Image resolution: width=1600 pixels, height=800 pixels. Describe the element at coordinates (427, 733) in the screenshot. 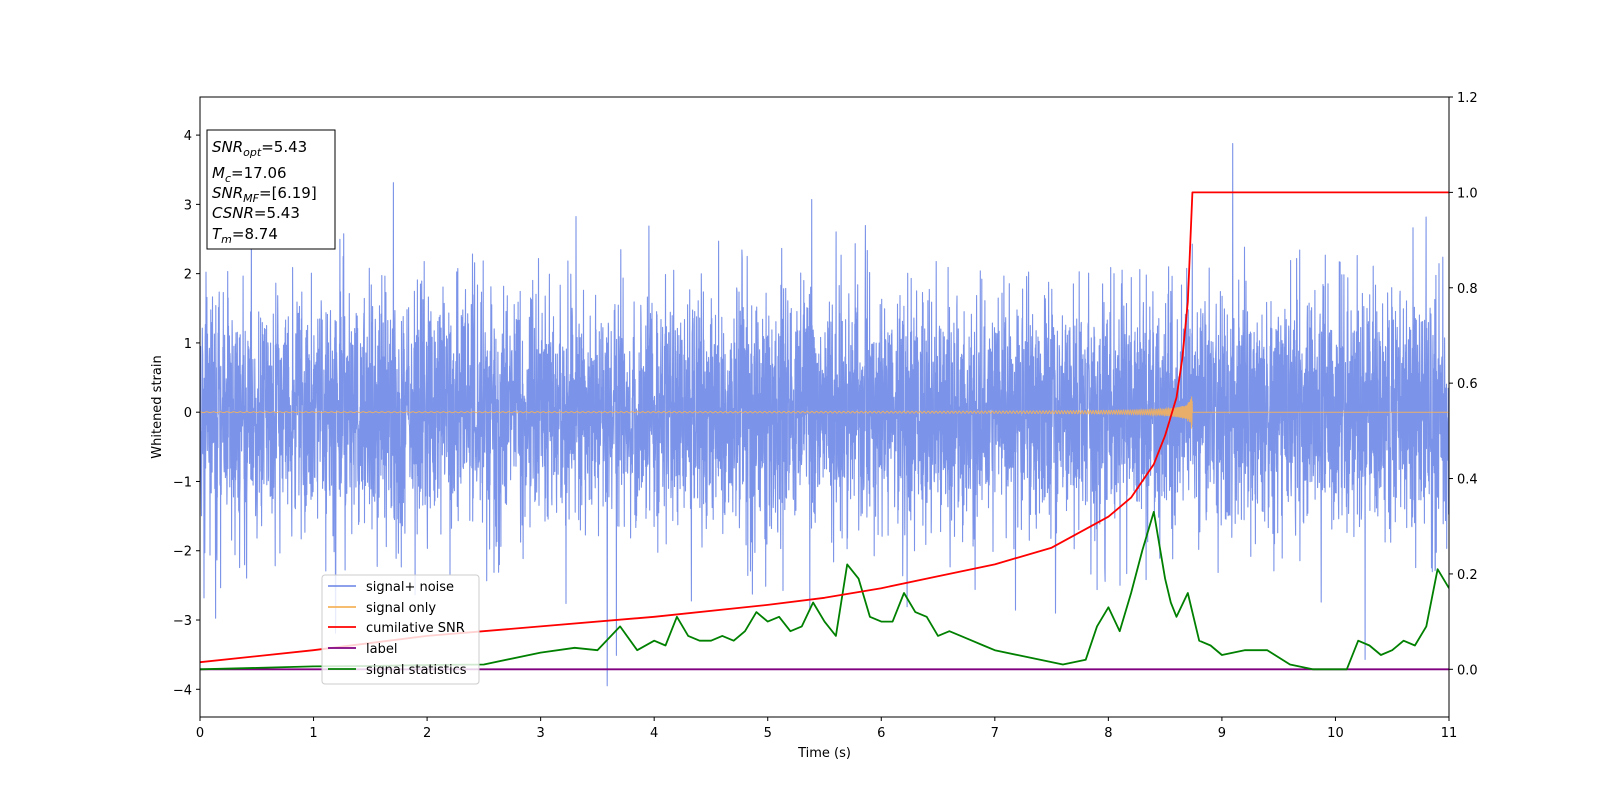

I see `x-tick-label: 2` at that location.